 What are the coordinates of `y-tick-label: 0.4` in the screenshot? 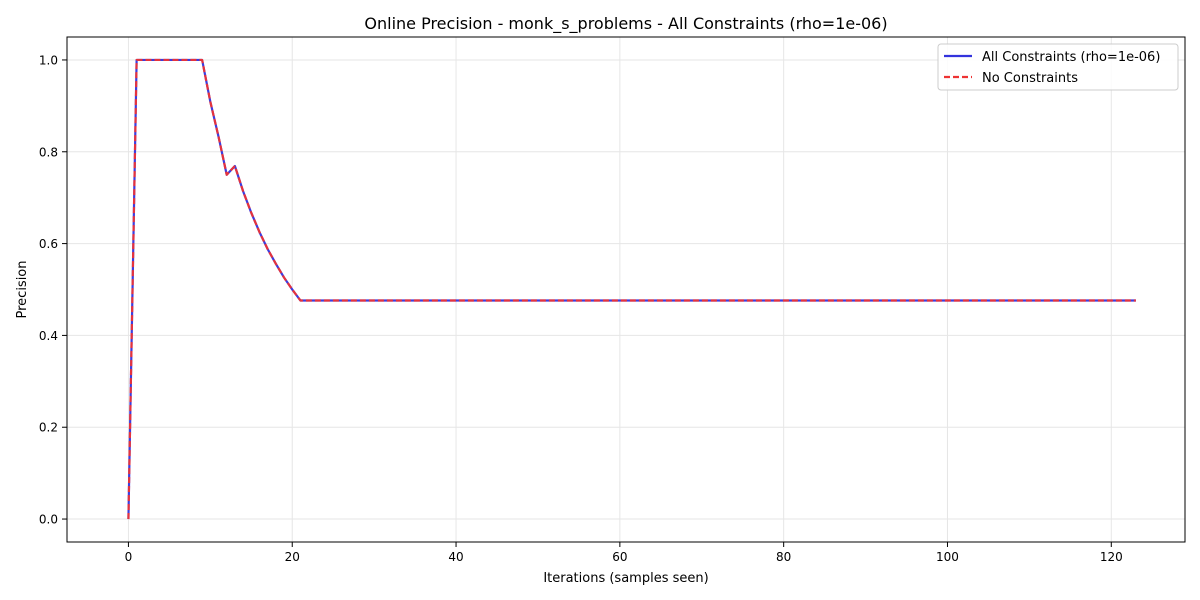 It's located at (48, 336).